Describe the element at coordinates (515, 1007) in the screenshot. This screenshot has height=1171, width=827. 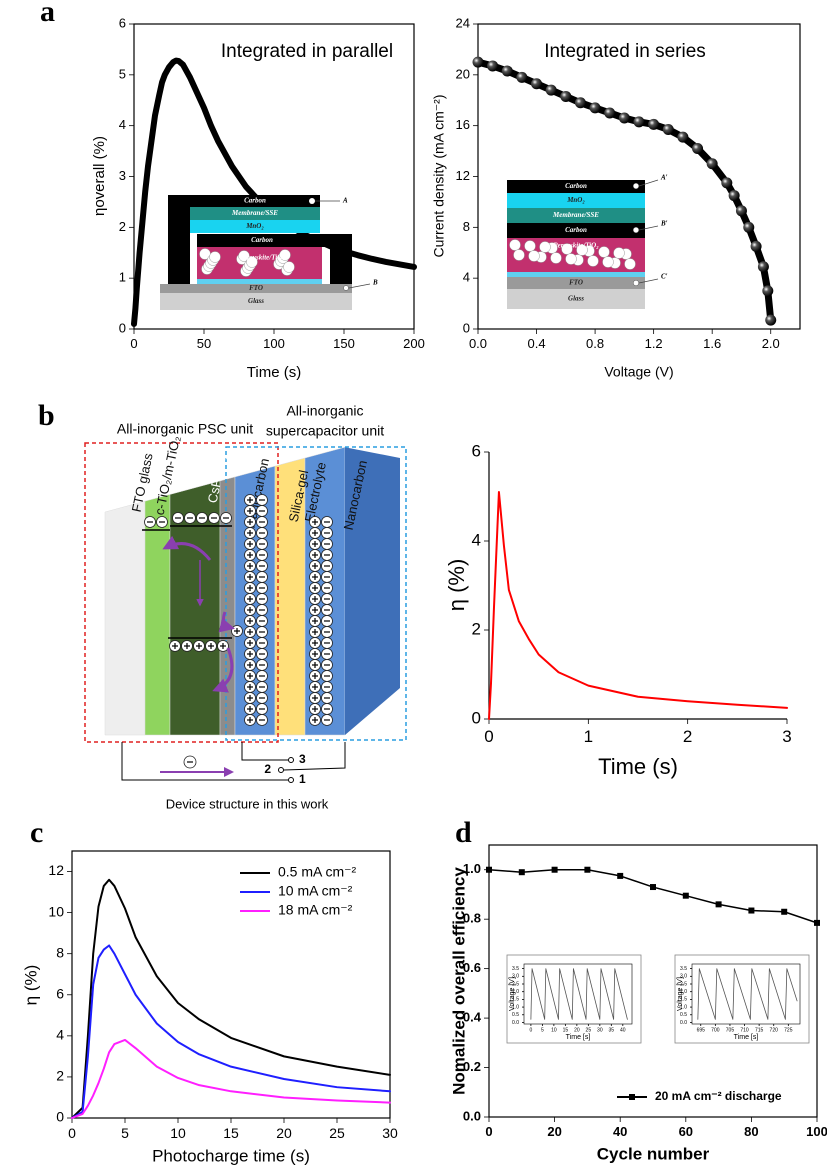
I see `y-tick-label: 1.0` at that location.